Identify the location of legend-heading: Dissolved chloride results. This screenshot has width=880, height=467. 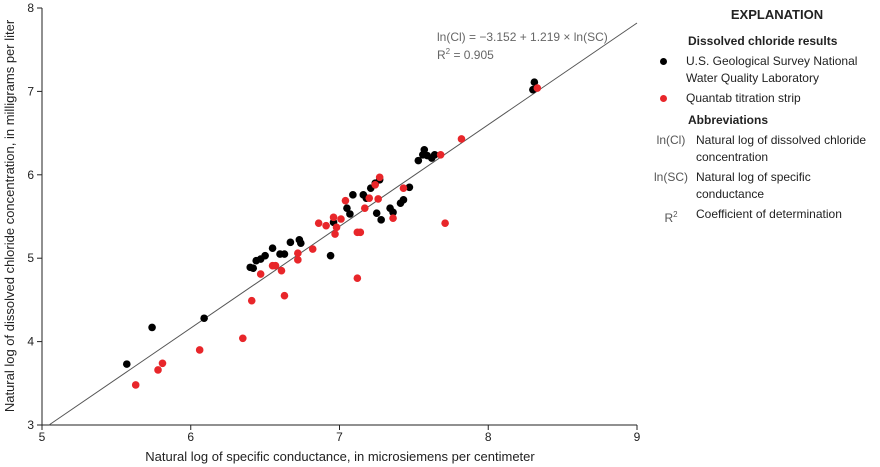
(763, 41).